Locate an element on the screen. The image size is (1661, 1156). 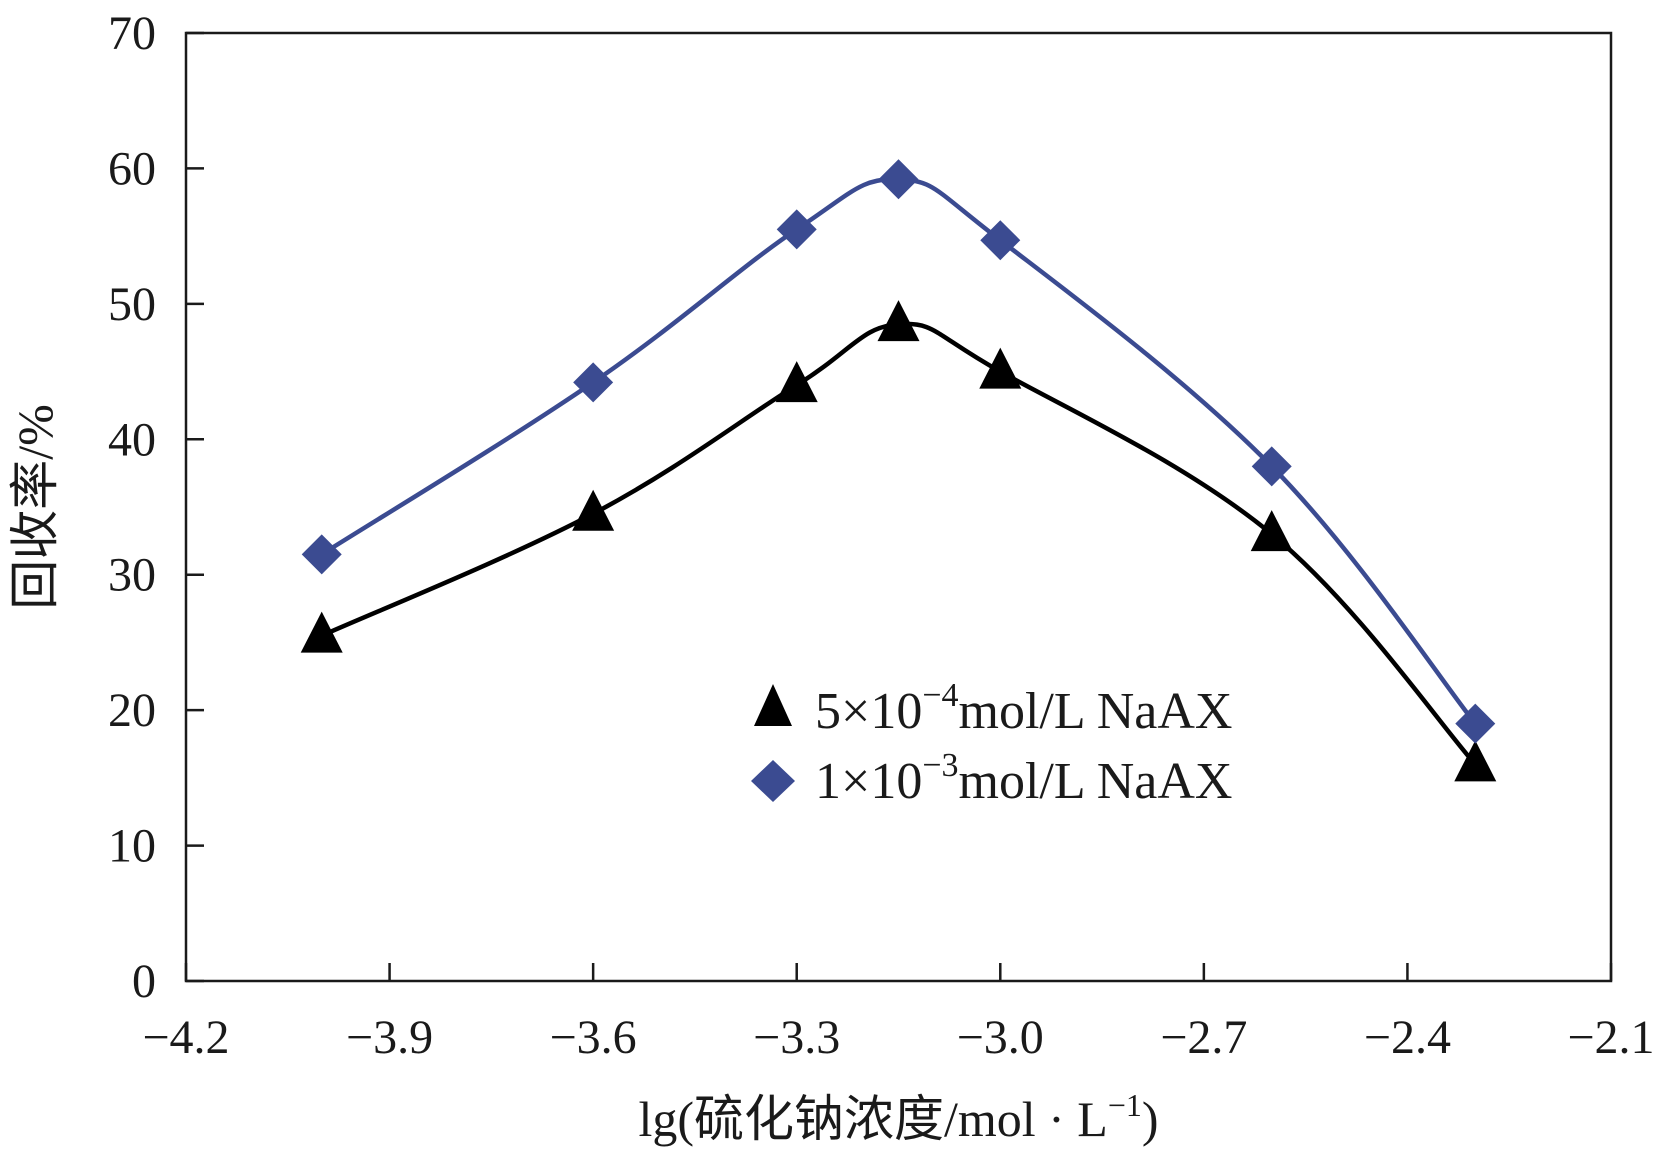
legend-label-series-2: 1×10−3mol/L NaAX is located at coordinates (1023, 778).